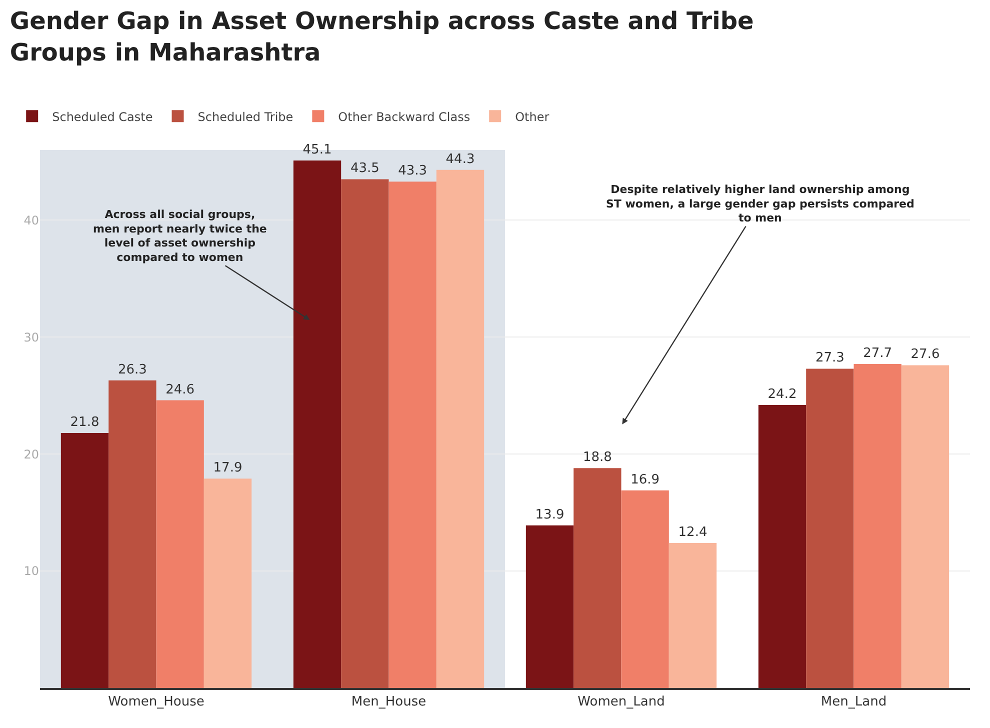 Image resolution: width=990 pixels, height=728 pixels. I want to click on data-label: 43.3, so click(413, 171).